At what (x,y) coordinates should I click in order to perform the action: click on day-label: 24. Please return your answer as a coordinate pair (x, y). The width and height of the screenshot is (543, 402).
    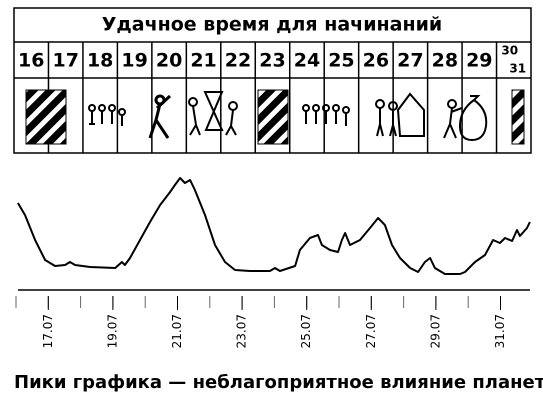
    Looking at the image, I should click on (307, 61).